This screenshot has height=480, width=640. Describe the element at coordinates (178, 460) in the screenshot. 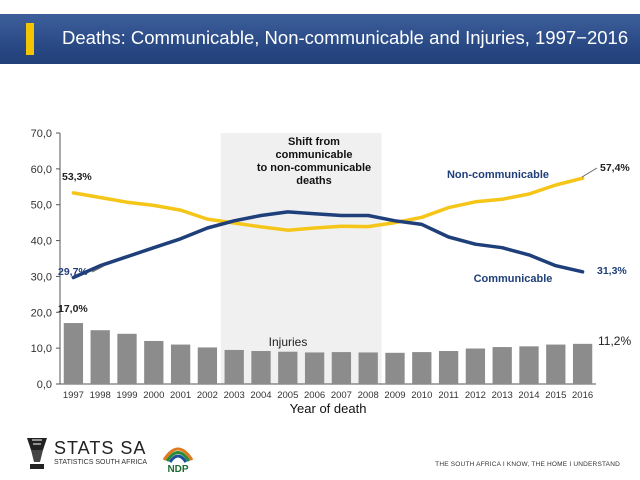

I see `ndp-logo: NDP` at that location.